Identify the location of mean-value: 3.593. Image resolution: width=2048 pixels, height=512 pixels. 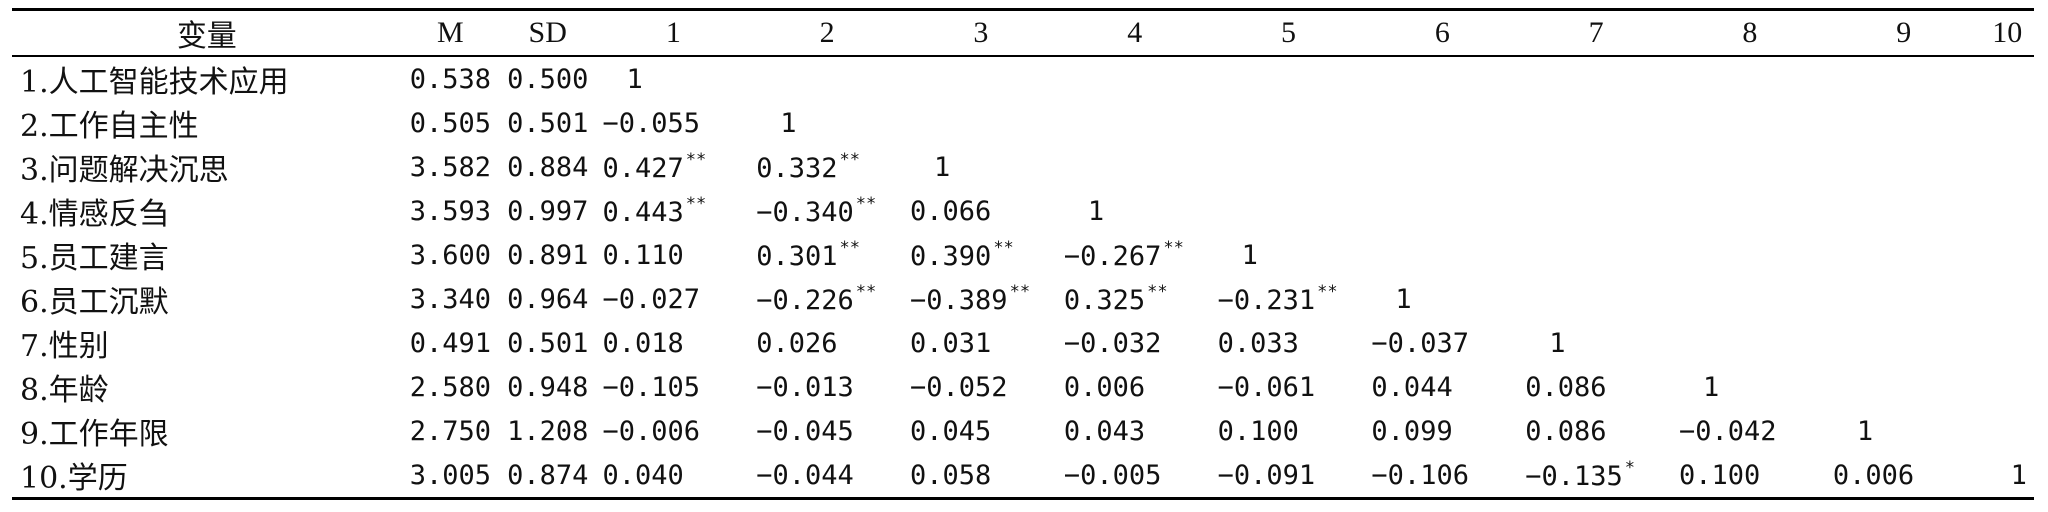
(450, 211).